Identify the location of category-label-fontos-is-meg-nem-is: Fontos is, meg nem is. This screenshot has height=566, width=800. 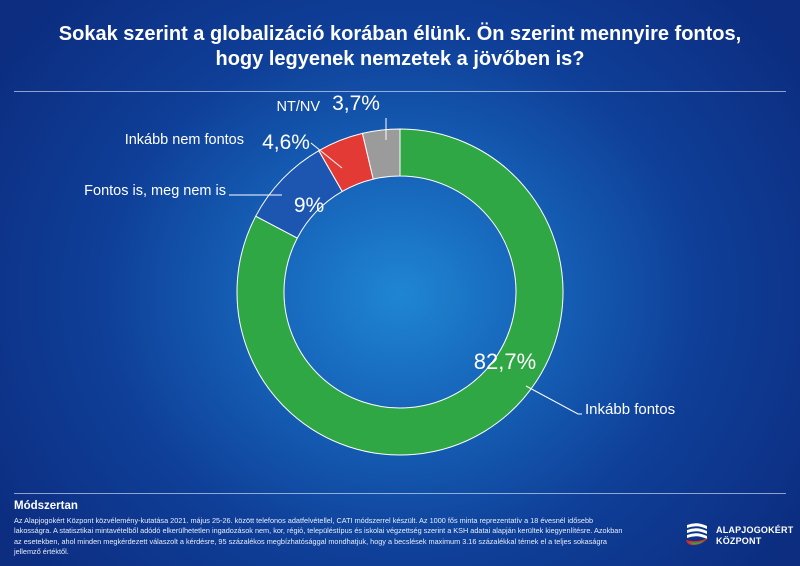
(155, 191).